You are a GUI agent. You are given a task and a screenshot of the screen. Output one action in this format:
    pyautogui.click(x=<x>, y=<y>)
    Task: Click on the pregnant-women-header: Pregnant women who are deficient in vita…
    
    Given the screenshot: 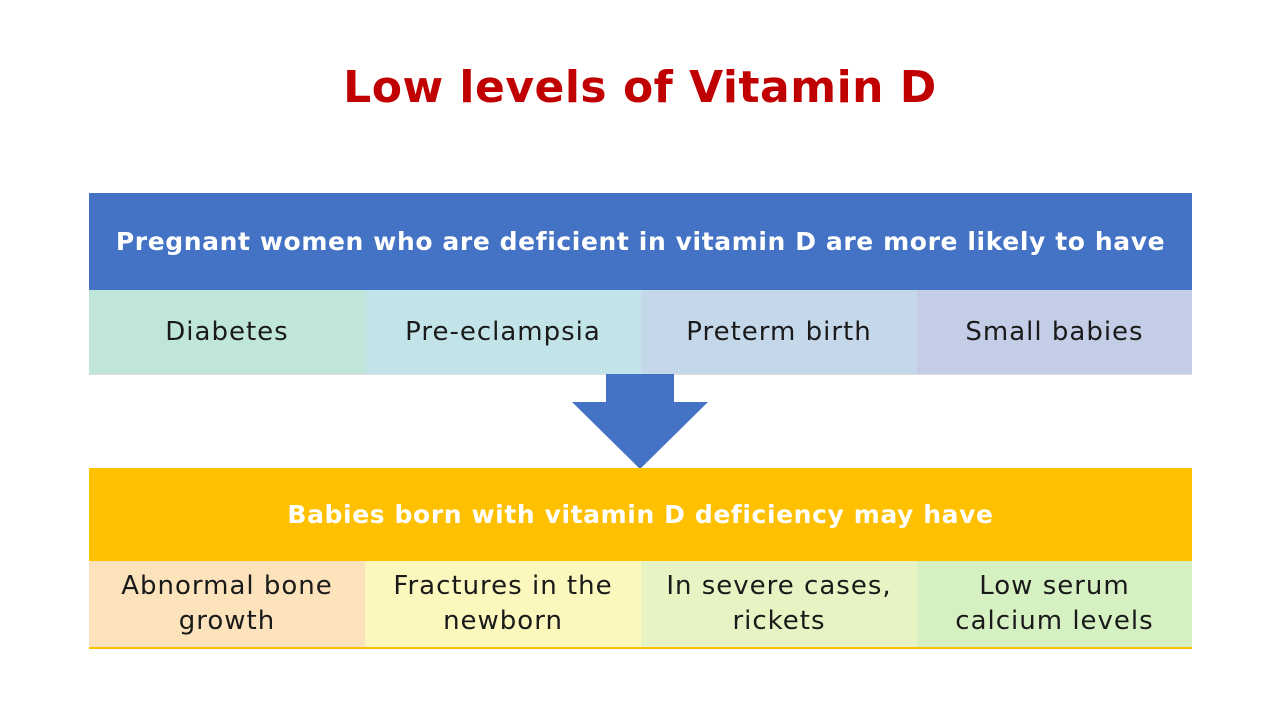 What is the action you would take?
    pyautogui.click(x=640, y=241)
    